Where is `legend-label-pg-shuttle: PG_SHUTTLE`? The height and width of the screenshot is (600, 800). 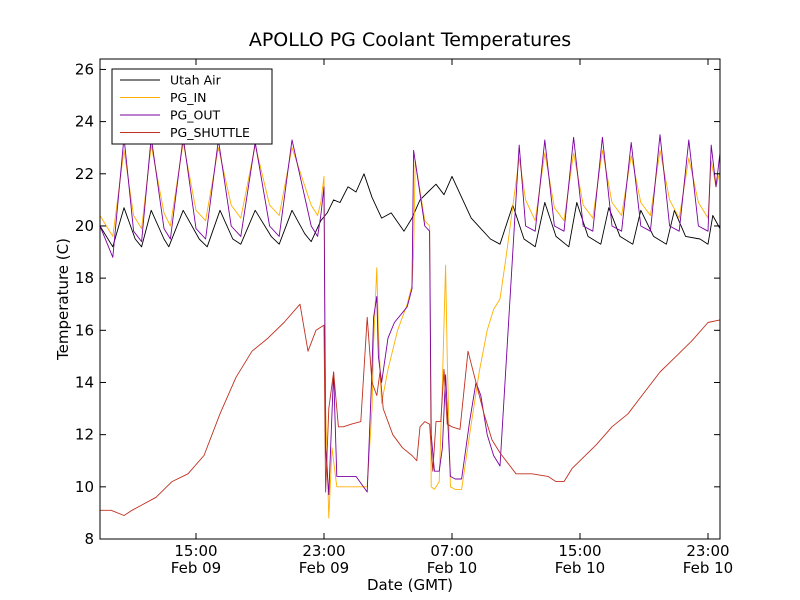 legend-label-pg-shuttle: PG_SHUTTLE is located at coordinates (210, 132).